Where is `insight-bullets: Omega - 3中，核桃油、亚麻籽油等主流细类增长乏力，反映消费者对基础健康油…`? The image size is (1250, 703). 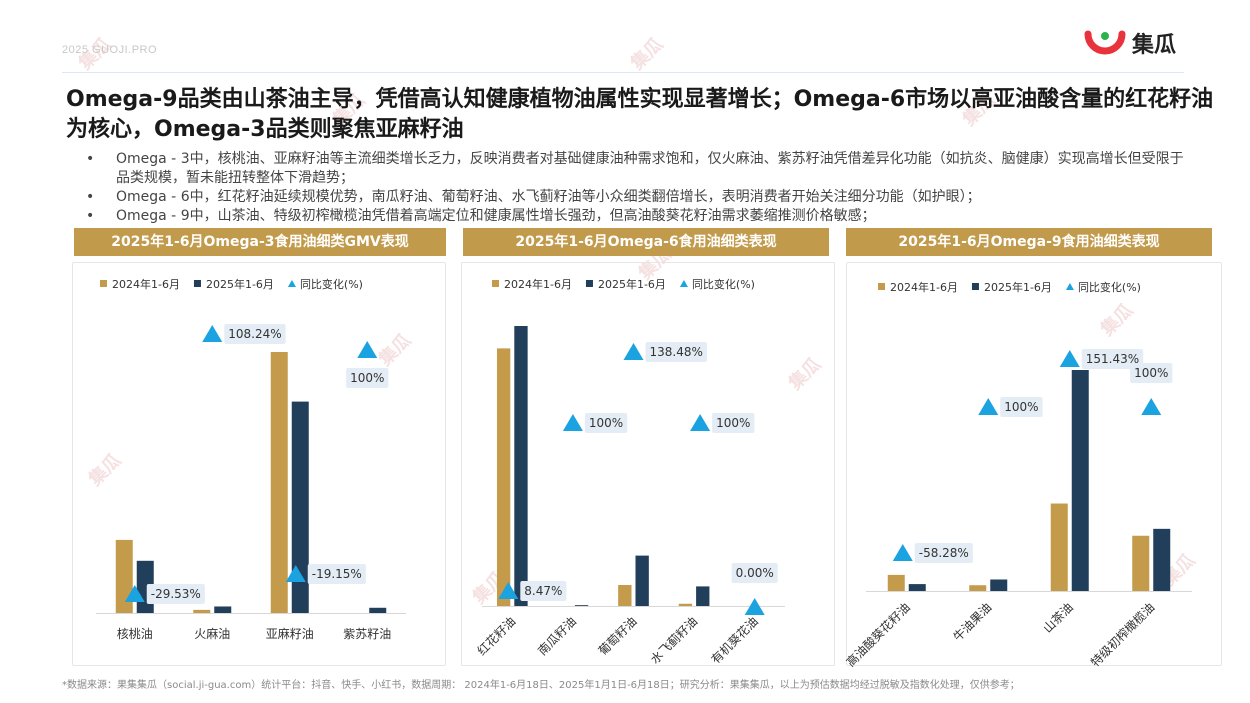 insight-bullets: Omega - 3中，核桃油、亚麻籽油等主流细类增长乏力，反映消费者对基础健康油… is located at coordinates (641, 188).